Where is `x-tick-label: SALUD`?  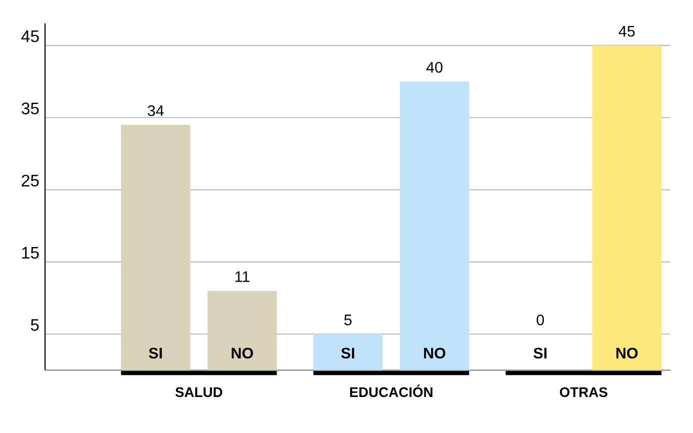
x-tick-label: SALUD is located at coordinates (198, 392).